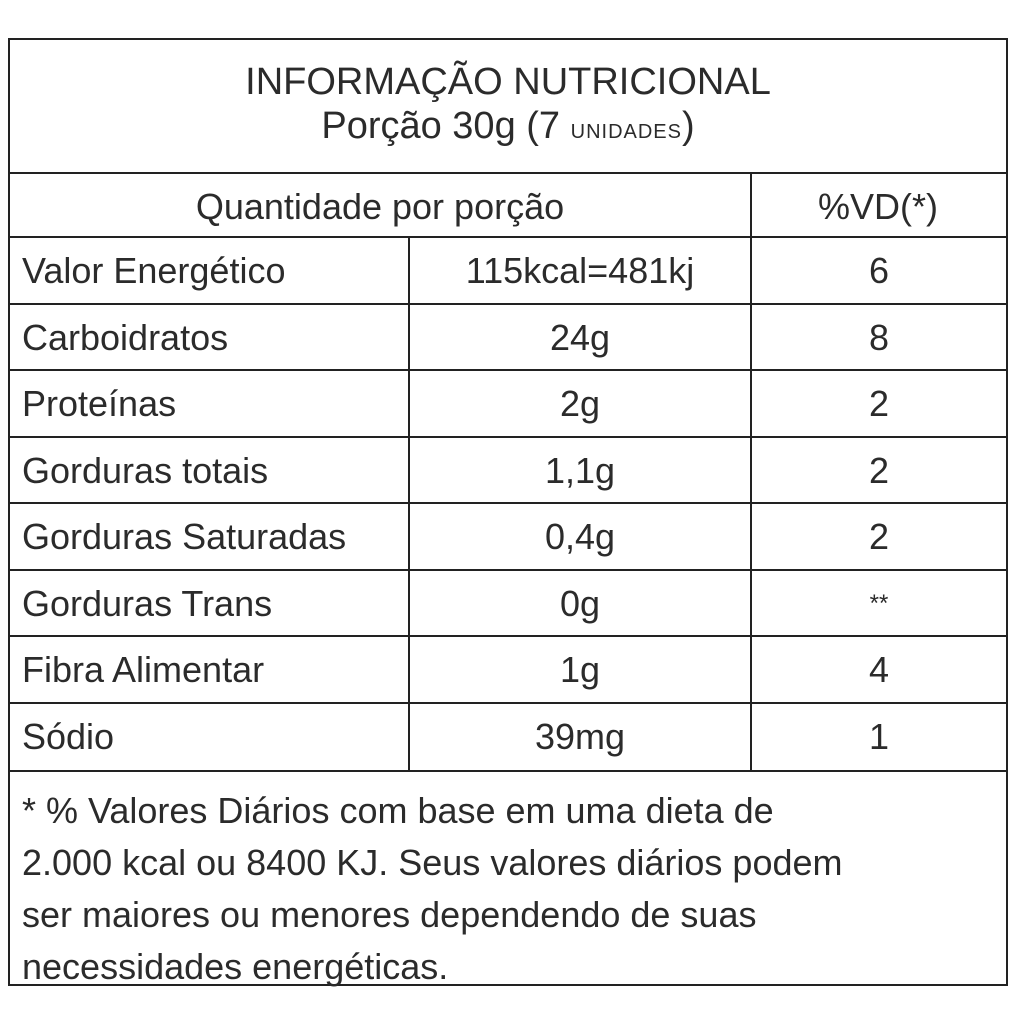 The image size is (1024, 1024). Describe the element at coordinates (580, 470) in the screenshot. I see `amount: 1,1g` at that location.